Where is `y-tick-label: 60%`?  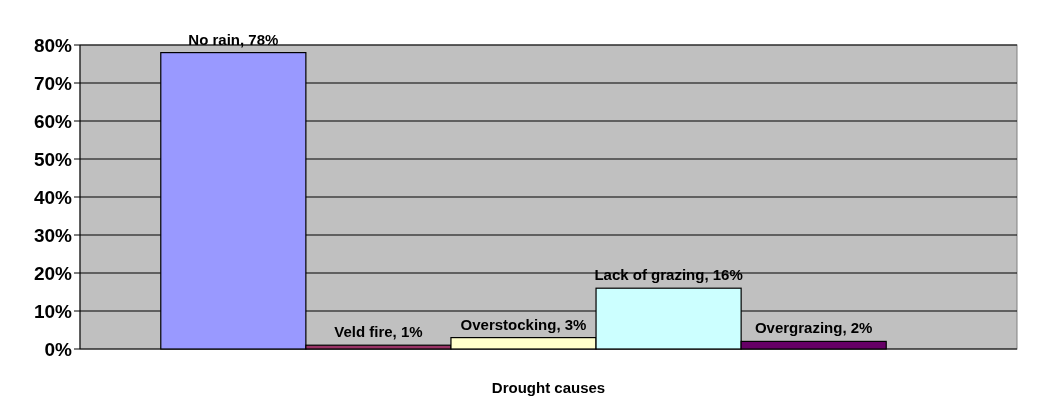 y-tick-label: 60% is located at coordinates (53, 121).